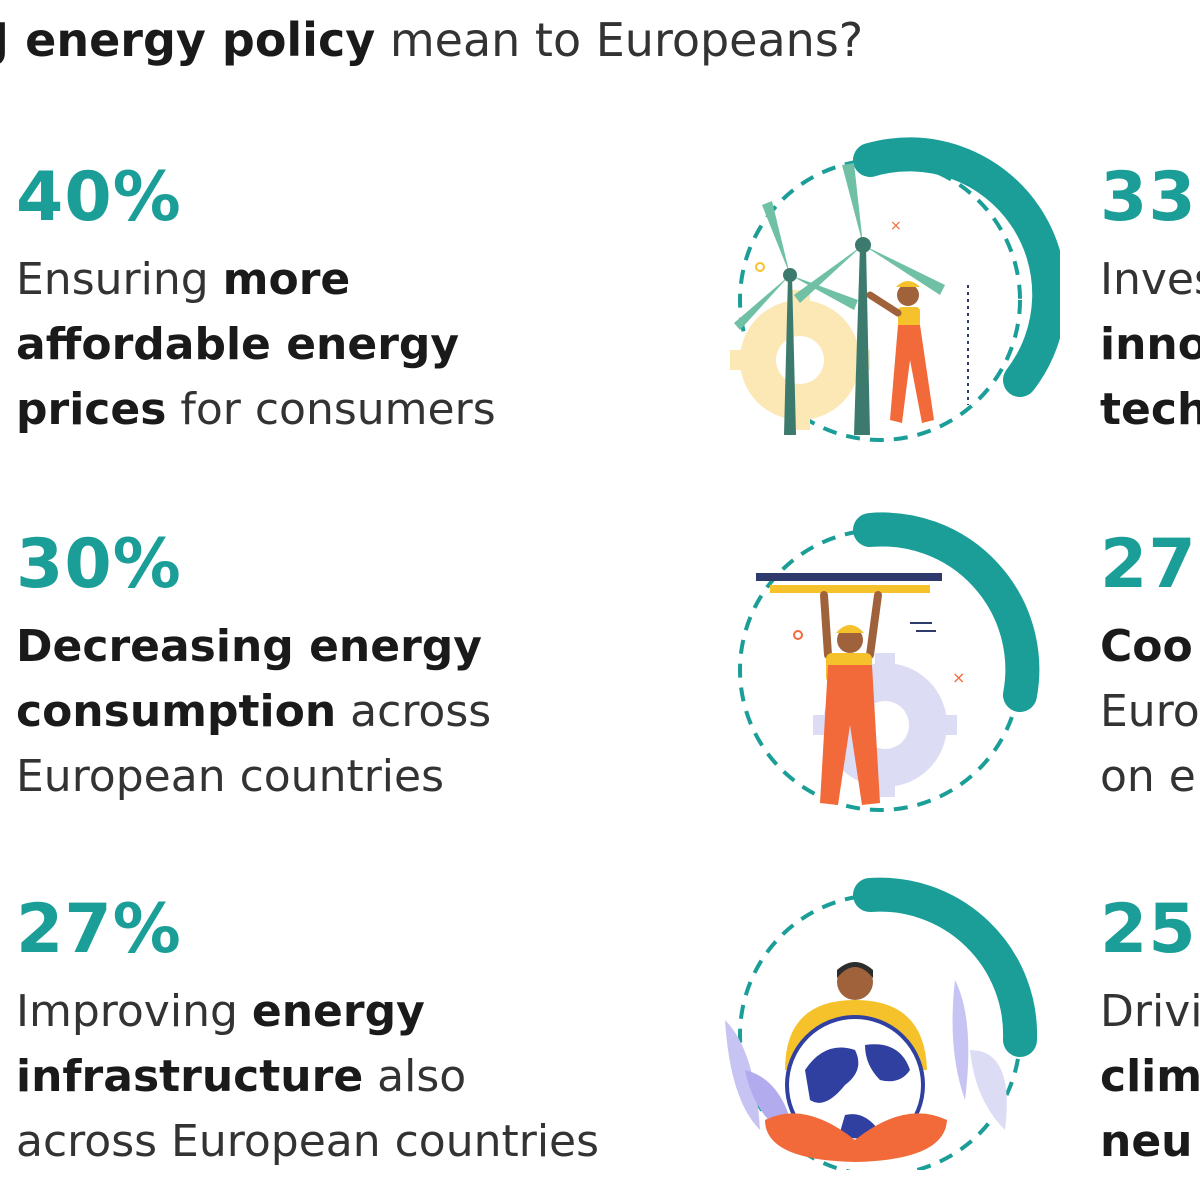 The image size is (1200, 1200). What do you see at coordinates (1150, 711) in the screenshot?
I see `stat-description-5: Coo Euro on e` at bounding box center [1150, 711].